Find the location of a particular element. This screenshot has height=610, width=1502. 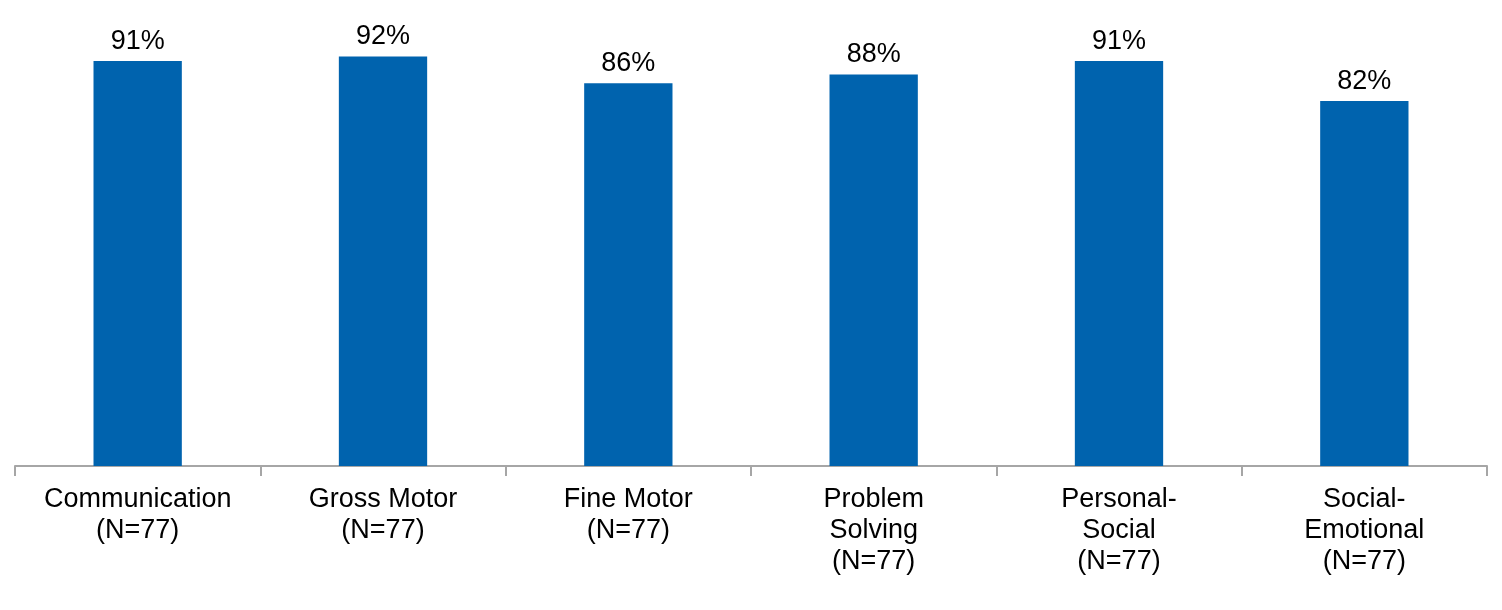

x-tick-label: Personal- Social (N=77) is located at coordinates (1119, 528).